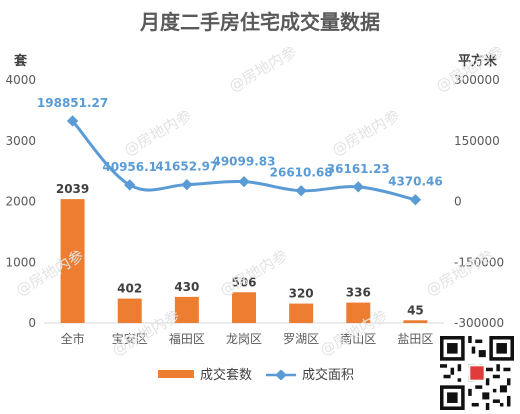  What do you see at coordinates (243, 282) in the screenshot?
I see `bar-data-label: 506` at bounding box center [243, 282].